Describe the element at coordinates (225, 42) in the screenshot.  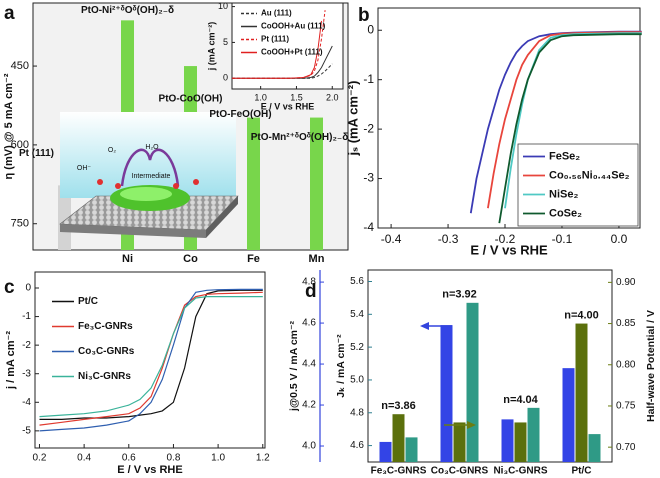
I see `y-tick-label: 5` at that location.